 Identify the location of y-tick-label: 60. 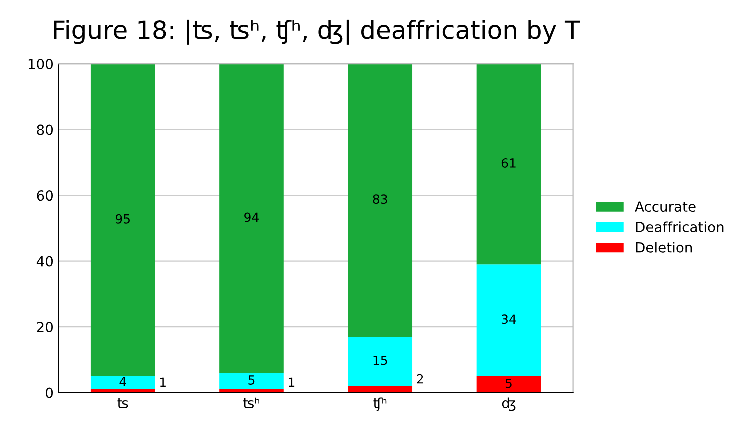
(45, 196).